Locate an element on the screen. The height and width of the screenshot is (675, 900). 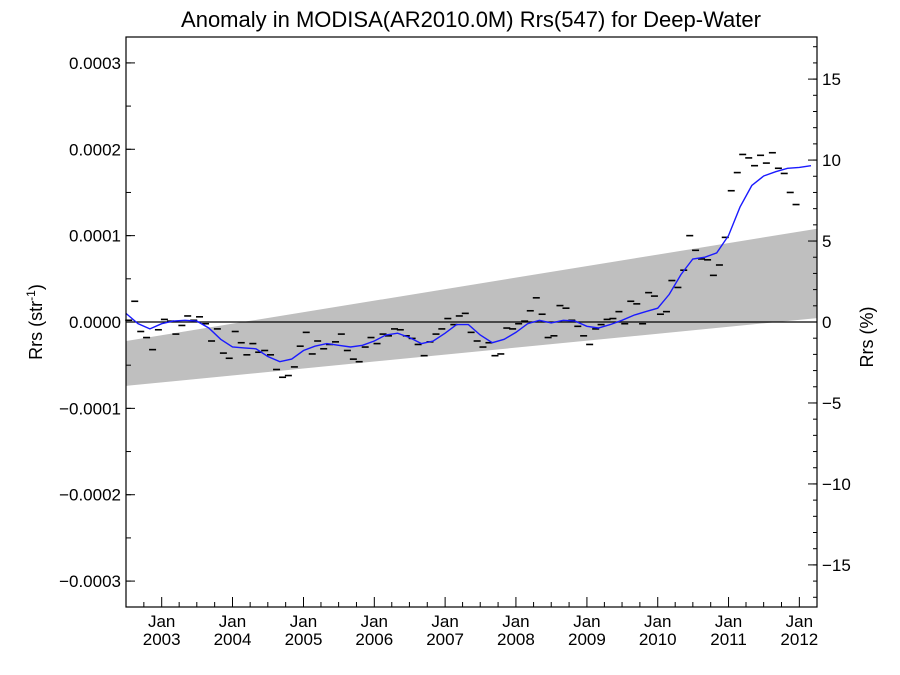
right-tick-label: 10 is located at coordinates (831, 160).